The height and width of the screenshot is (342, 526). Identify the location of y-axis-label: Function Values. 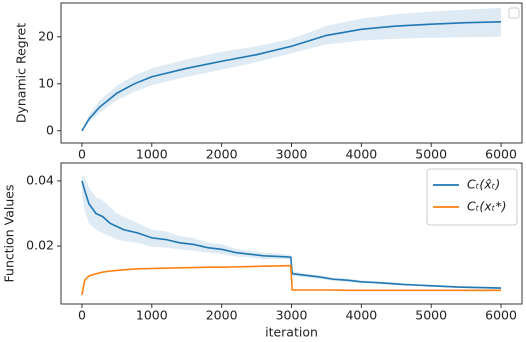
(9, 234).